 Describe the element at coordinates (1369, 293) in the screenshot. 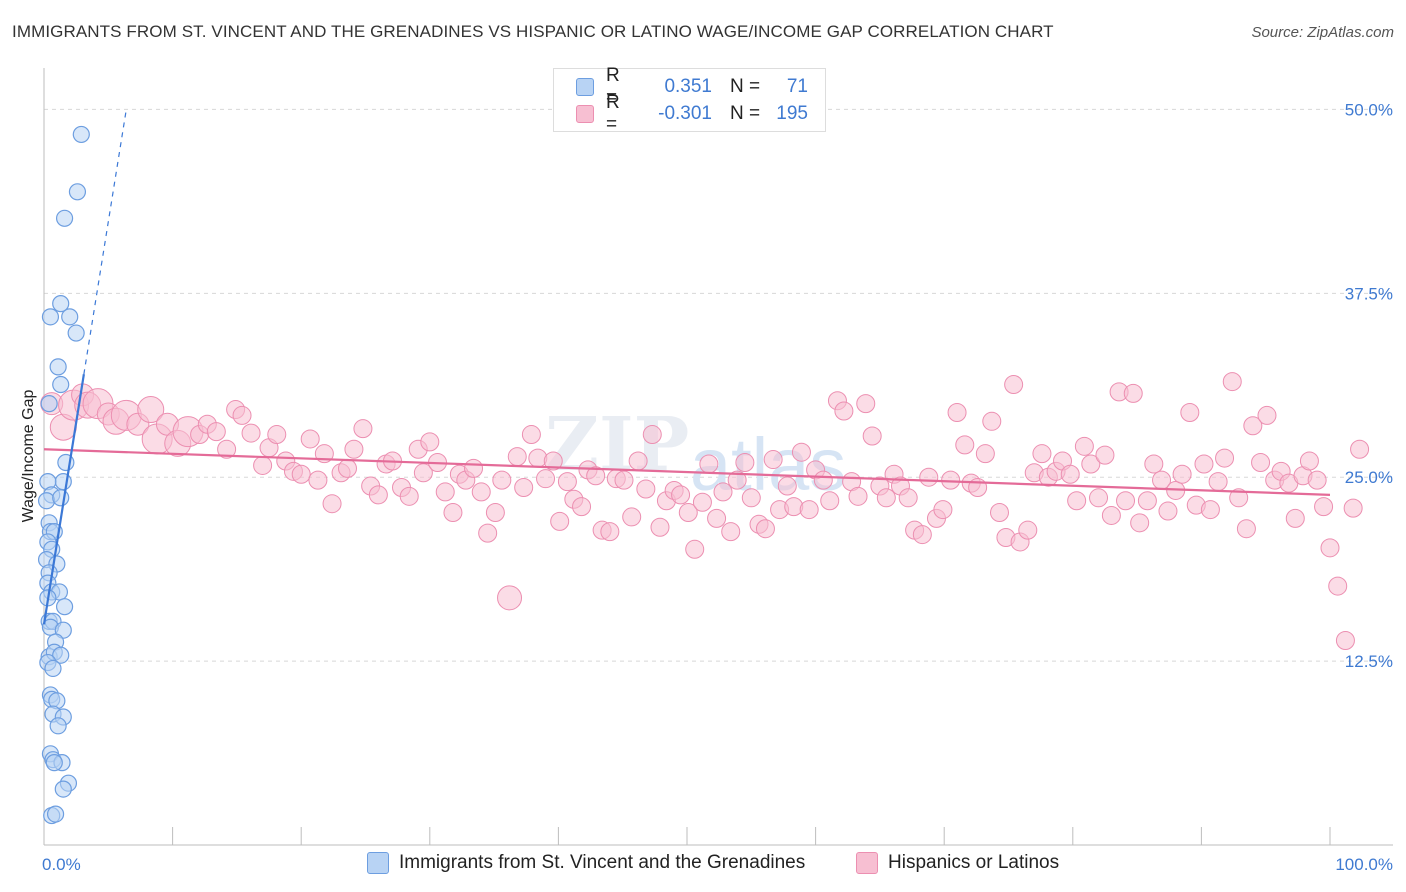

I see `y-tick-label: 37.5%` at that location.